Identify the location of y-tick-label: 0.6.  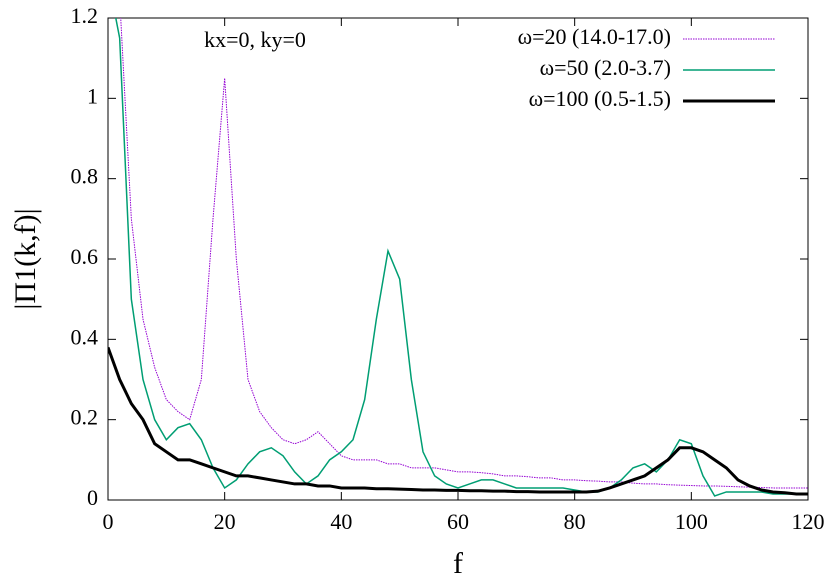
(85, 256).